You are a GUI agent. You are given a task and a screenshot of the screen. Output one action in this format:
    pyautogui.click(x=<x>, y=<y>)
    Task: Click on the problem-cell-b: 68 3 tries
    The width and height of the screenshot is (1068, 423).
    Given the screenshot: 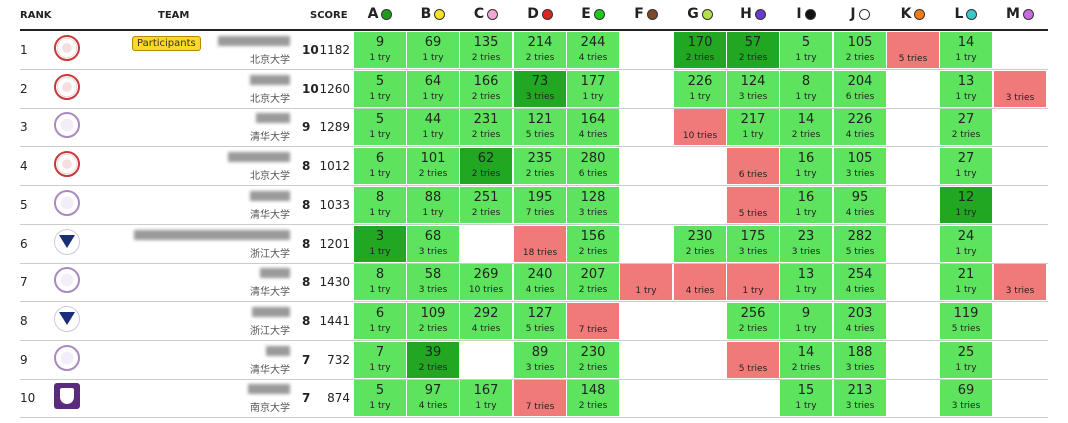 What is the action you would take?
    pyautogui.click(x=433, y=243)
    